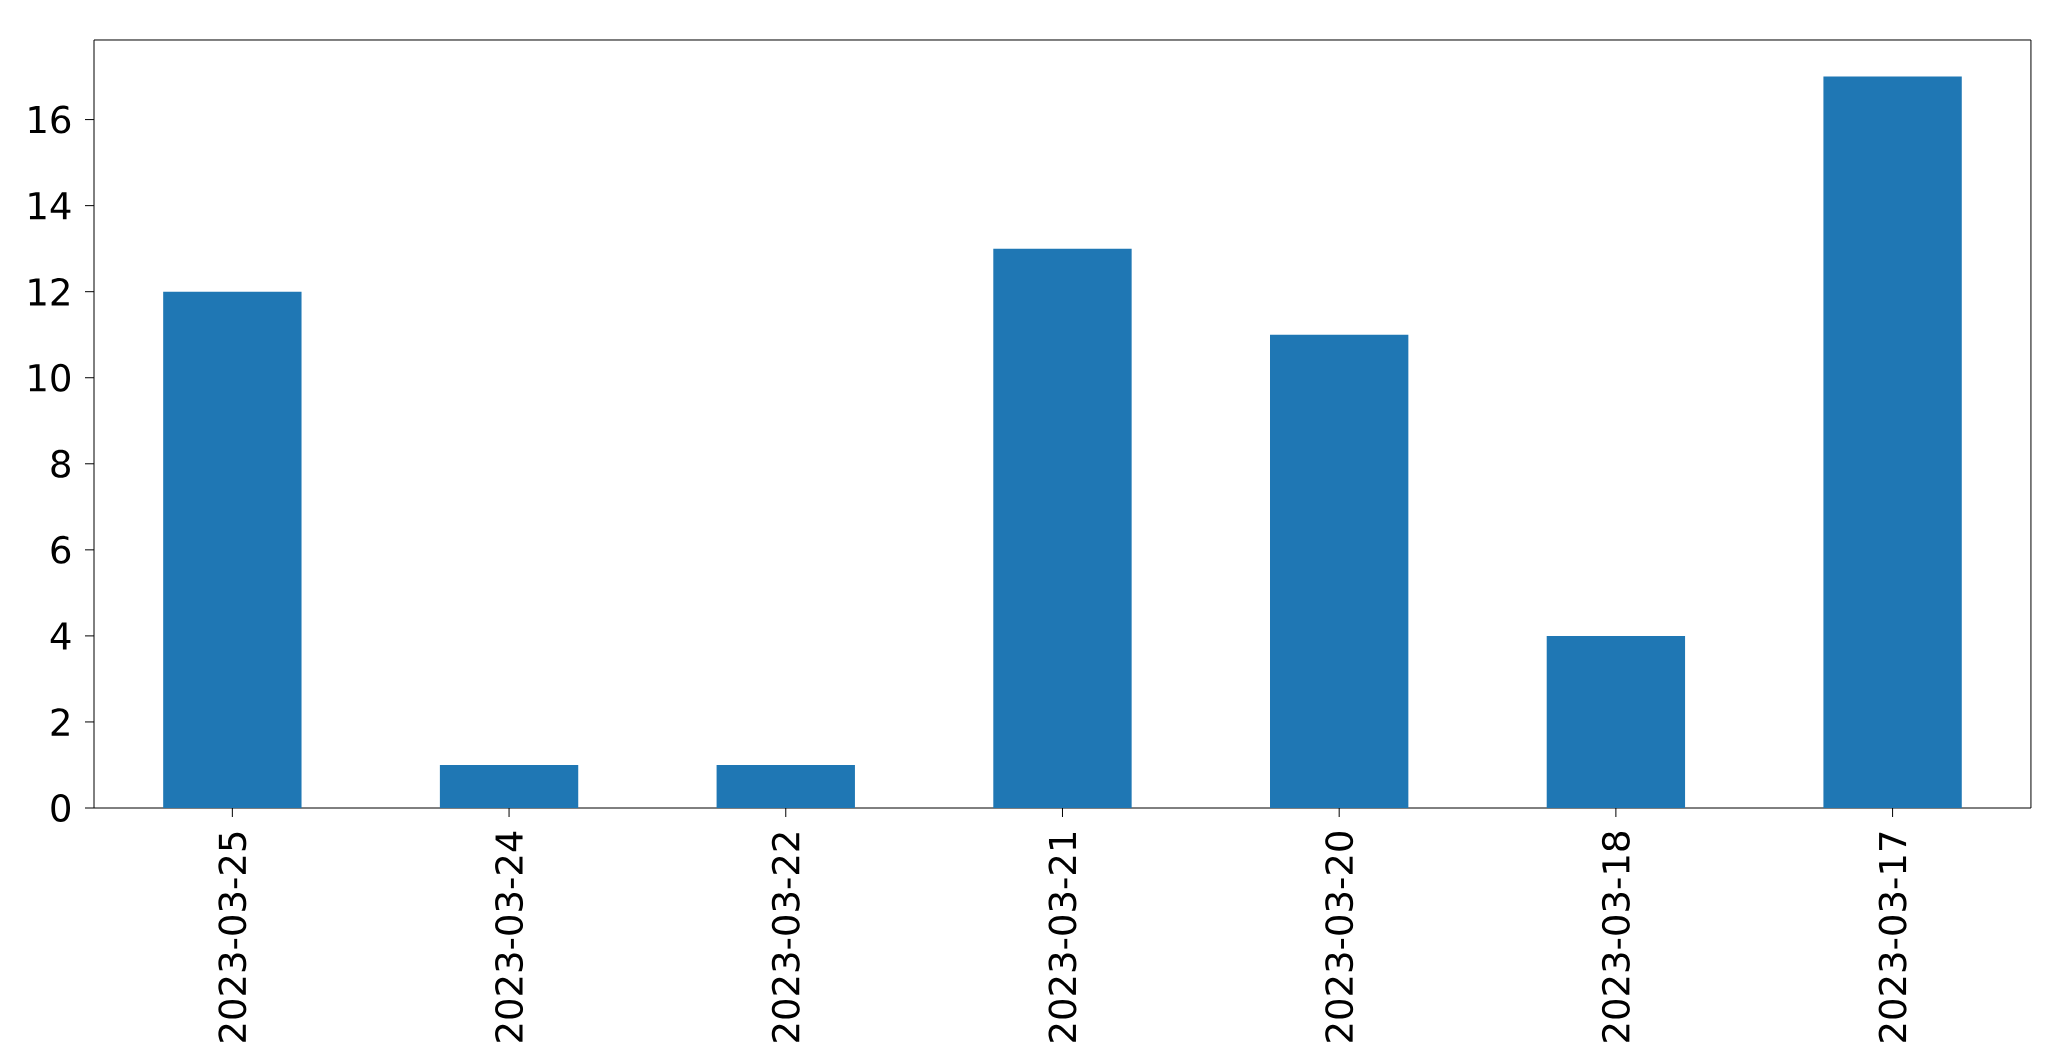  I want to click on y-tick-label: 10, so click(49, 377).